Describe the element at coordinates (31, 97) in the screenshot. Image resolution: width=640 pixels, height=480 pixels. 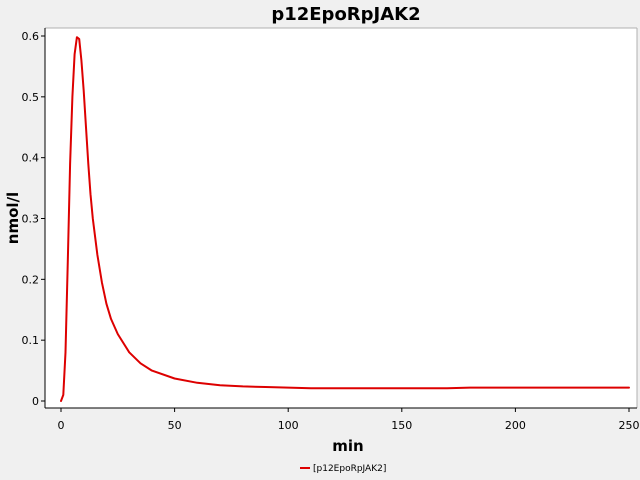
I see `y-tick-label: 0.5` at that location.